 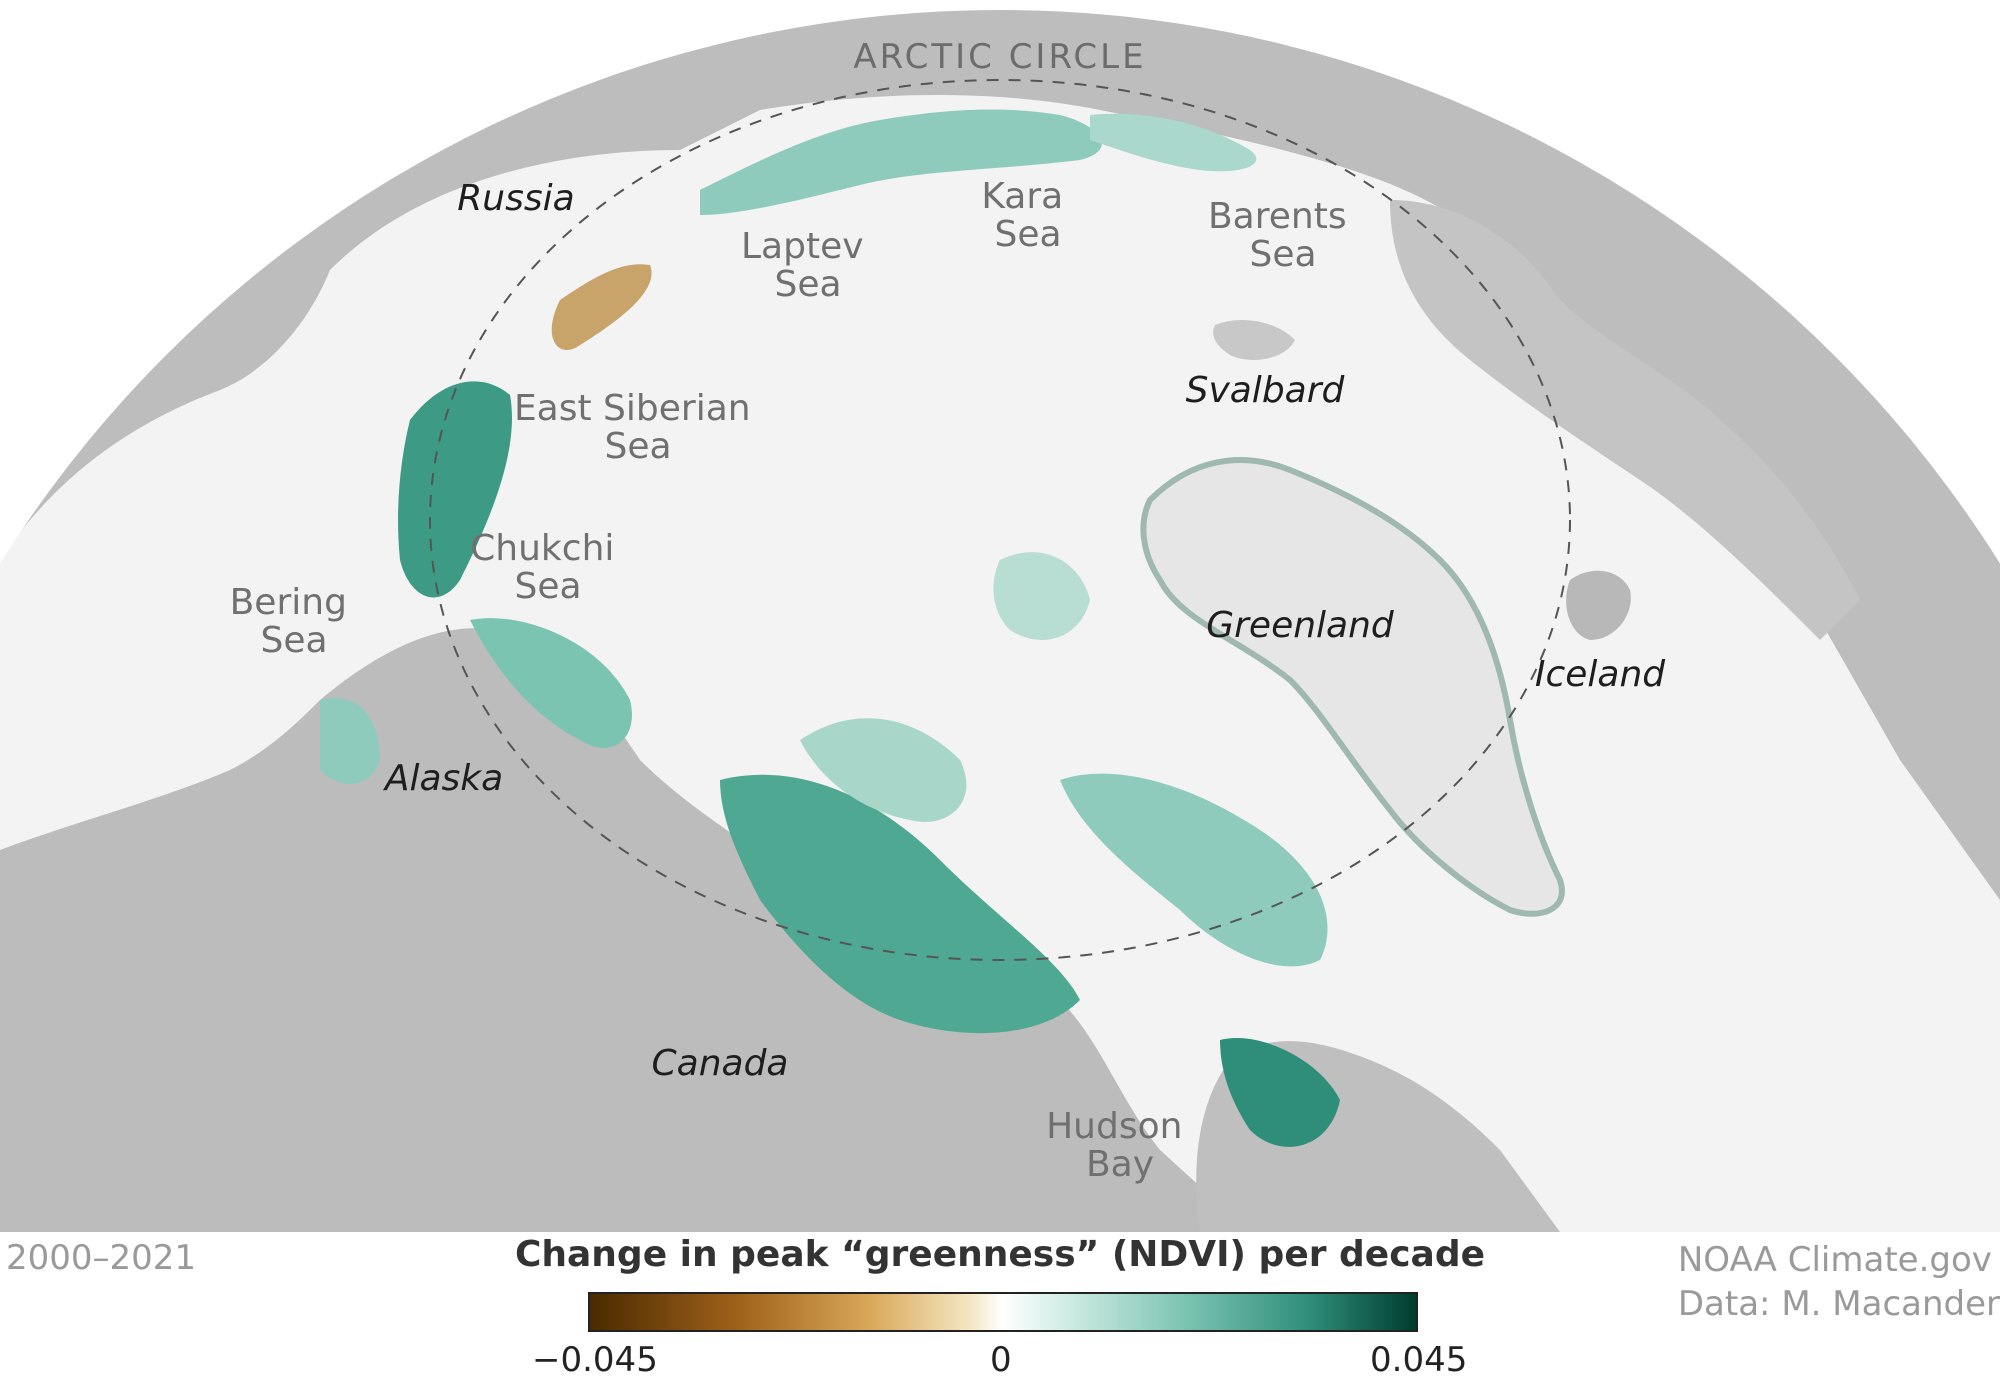 What do you see at coordinates (1300, 625) in the screenshot?
I see `label-greenland: Greenland` at bounding box center [1300, 625].